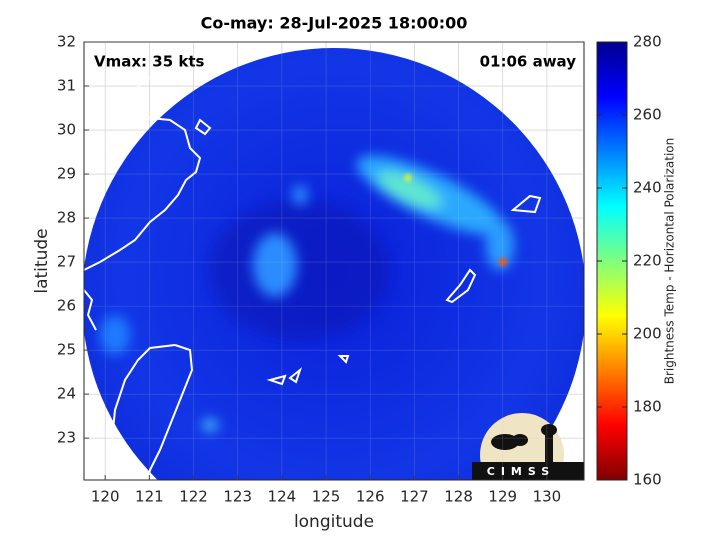 The height and width of the screenshot is (540, 720). Describe the element at coordinates (149, 497) in the screenshot. I see `x-tick-label: 121` at that location.